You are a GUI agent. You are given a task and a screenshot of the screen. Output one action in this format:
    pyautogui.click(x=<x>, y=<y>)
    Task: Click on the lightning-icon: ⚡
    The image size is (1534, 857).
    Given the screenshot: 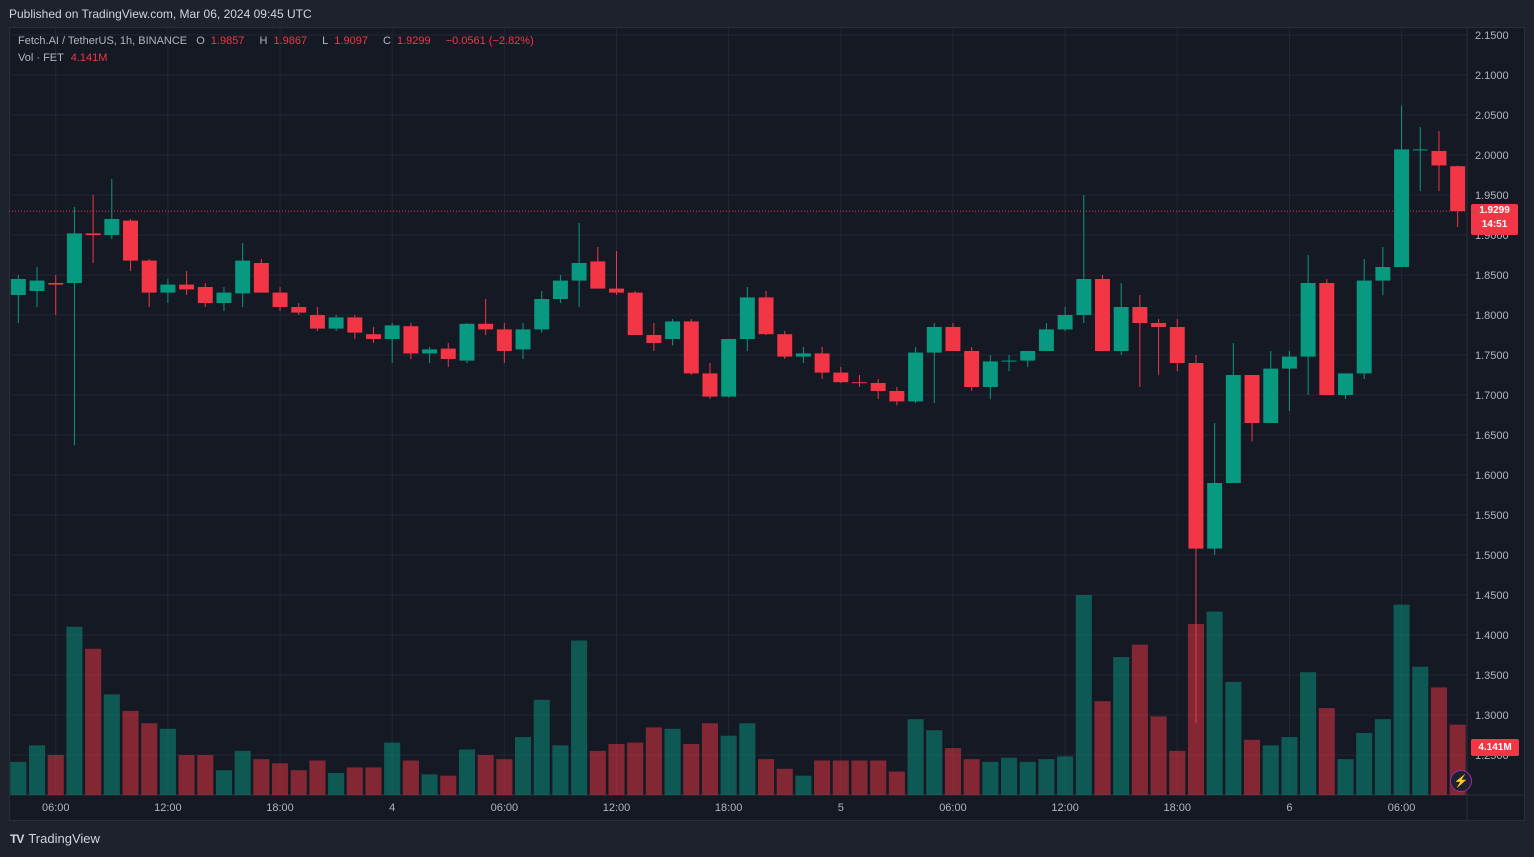 What is the action you would take?
    pyautogui.click(x=1461, y=781)
    